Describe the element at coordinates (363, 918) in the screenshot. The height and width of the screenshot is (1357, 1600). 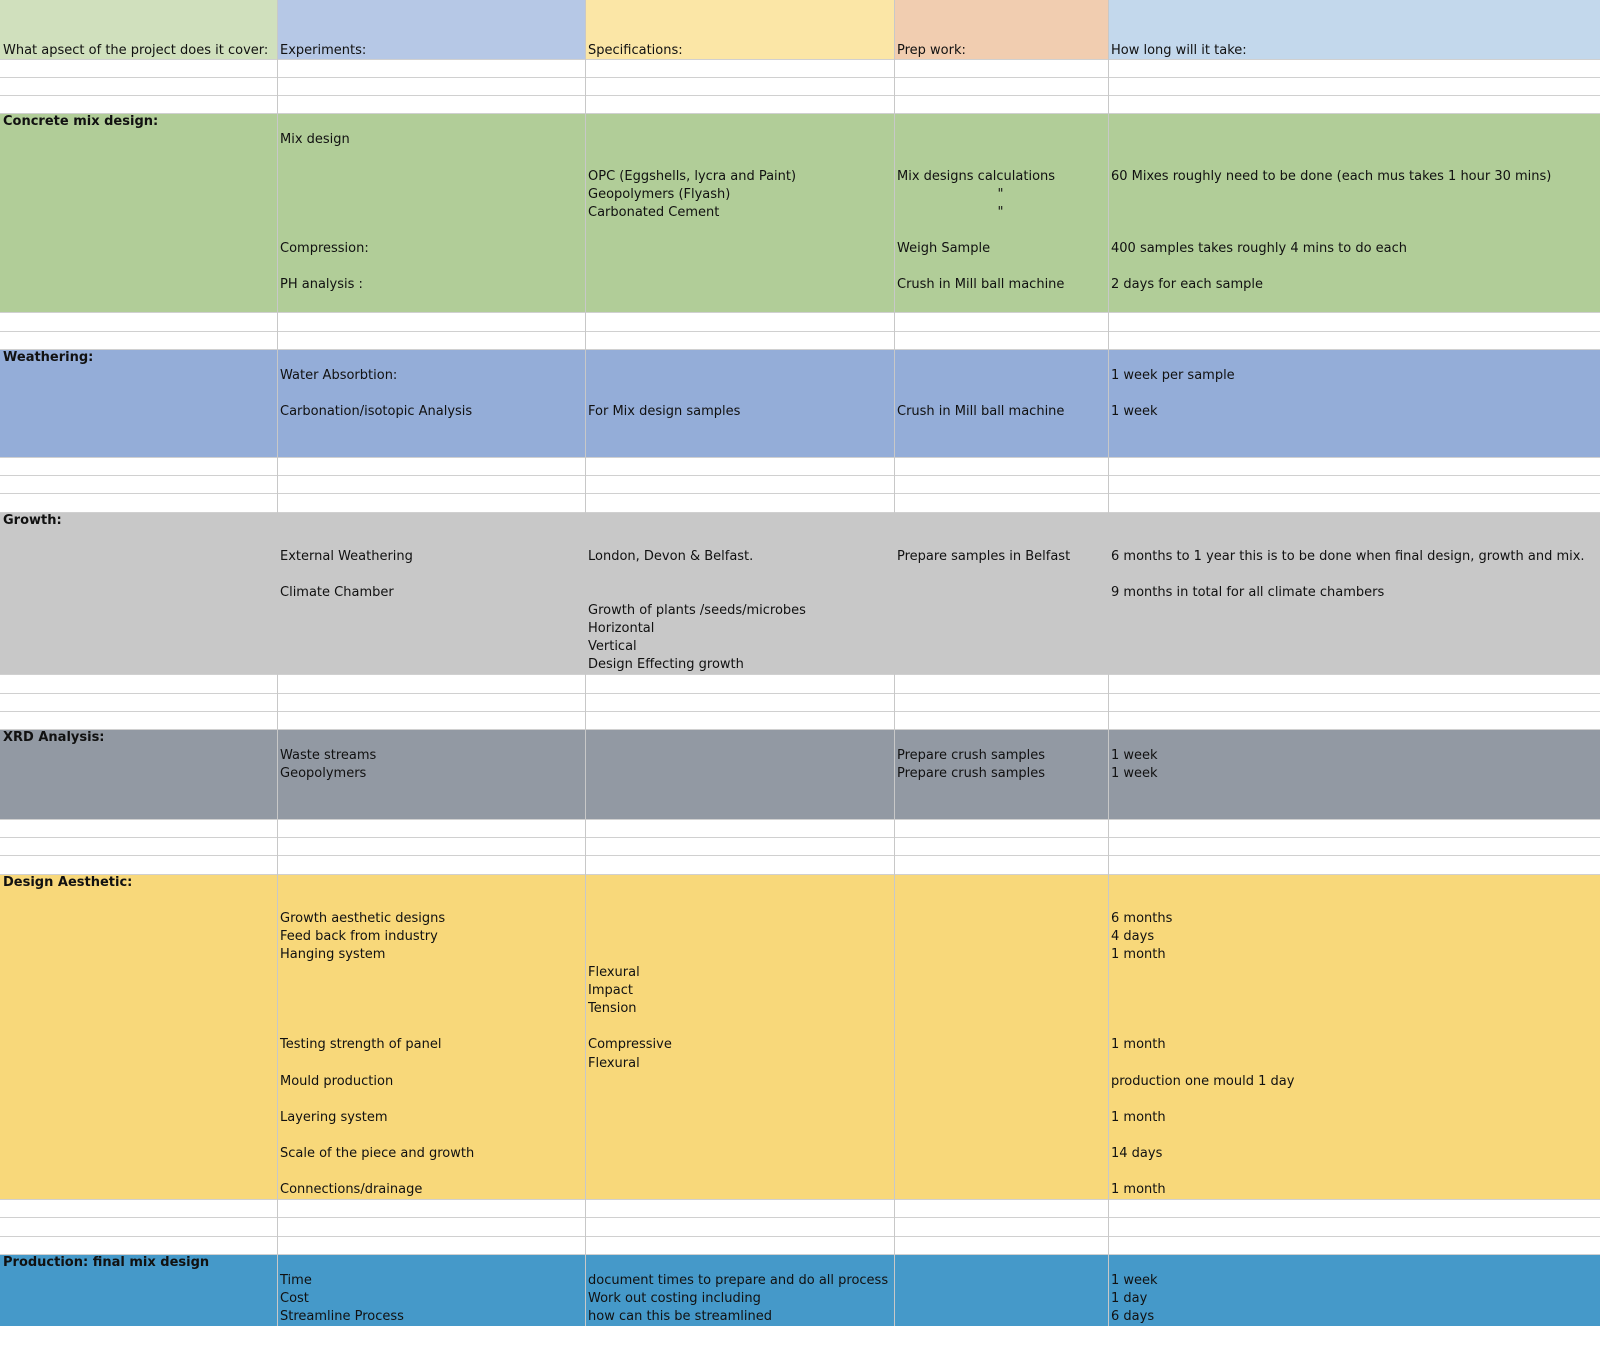
I see `table-cell: Growth aesthetic designs` at that location.